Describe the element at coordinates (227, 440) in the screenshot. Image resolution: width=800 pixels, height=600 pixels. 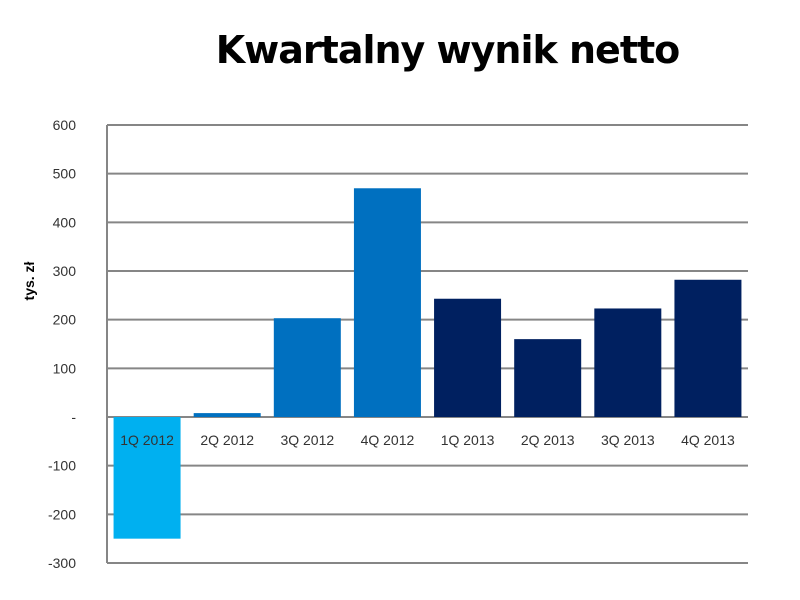
I see `category-label: 2Q 2012` at that location.